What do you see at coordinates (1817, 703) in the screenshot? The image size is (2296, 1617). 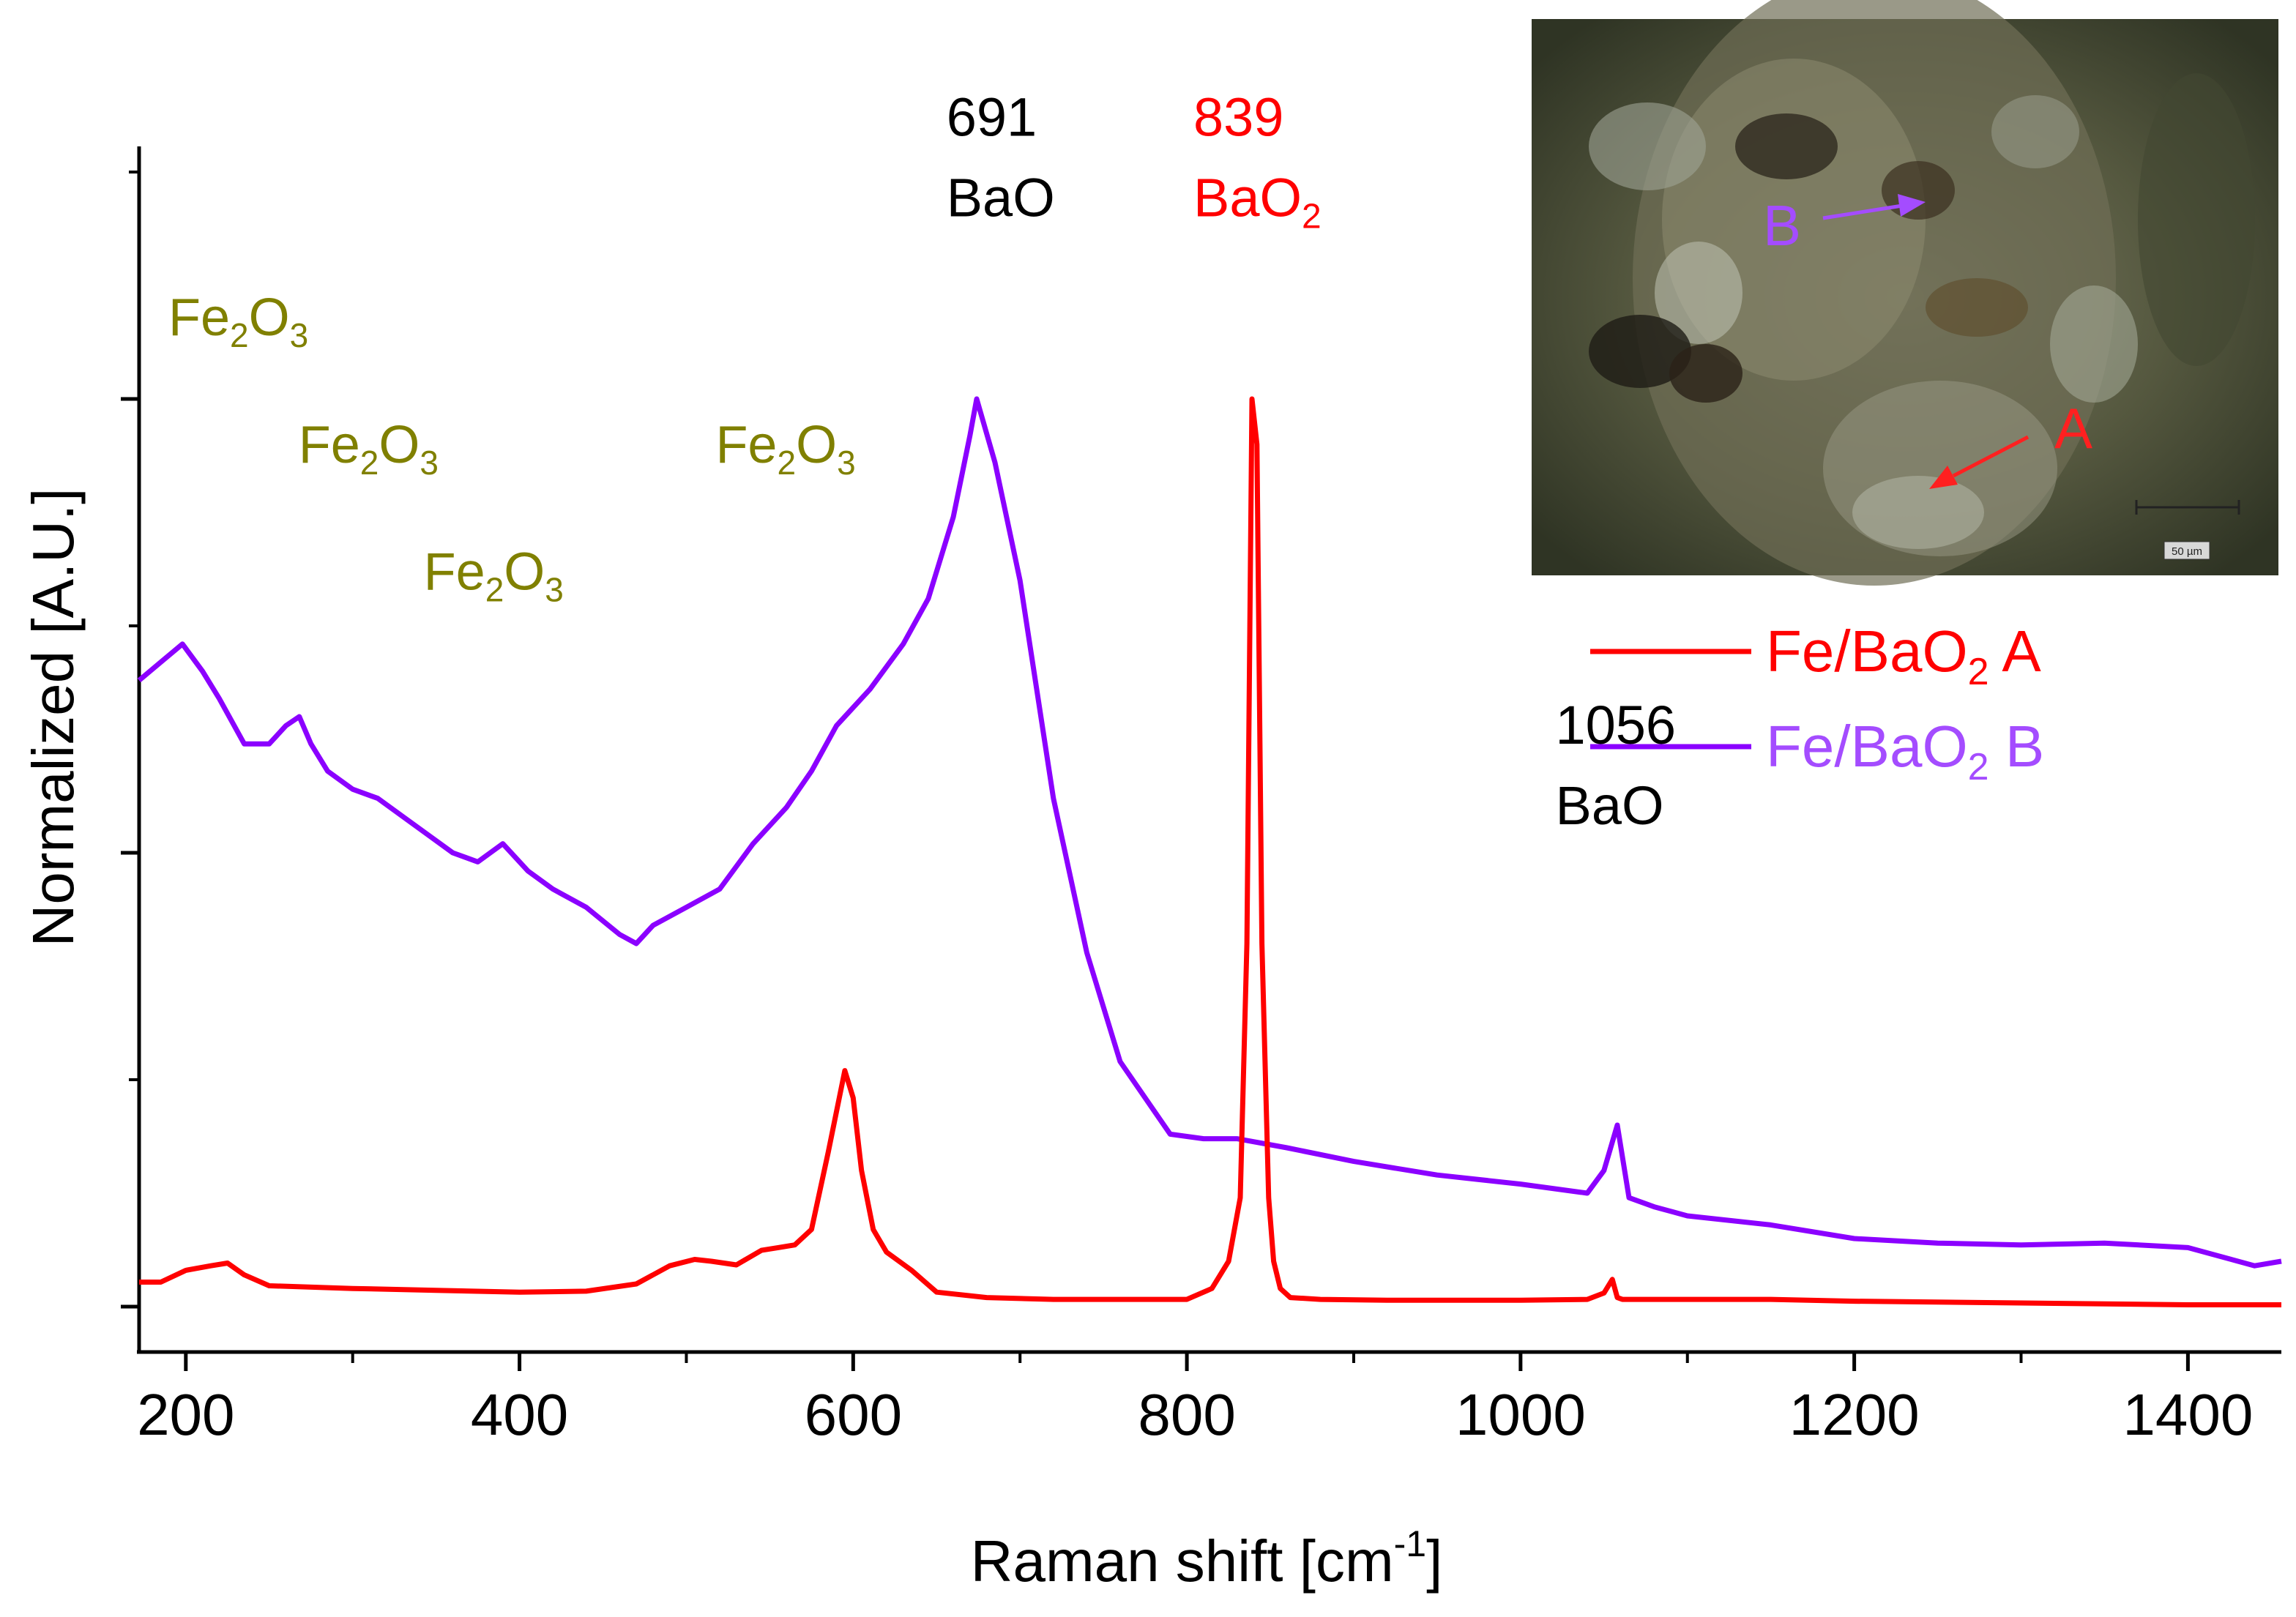 I see `legend: Fe/BaO2 A Fe/BaO2 B` at bounding box center [1817, 703].